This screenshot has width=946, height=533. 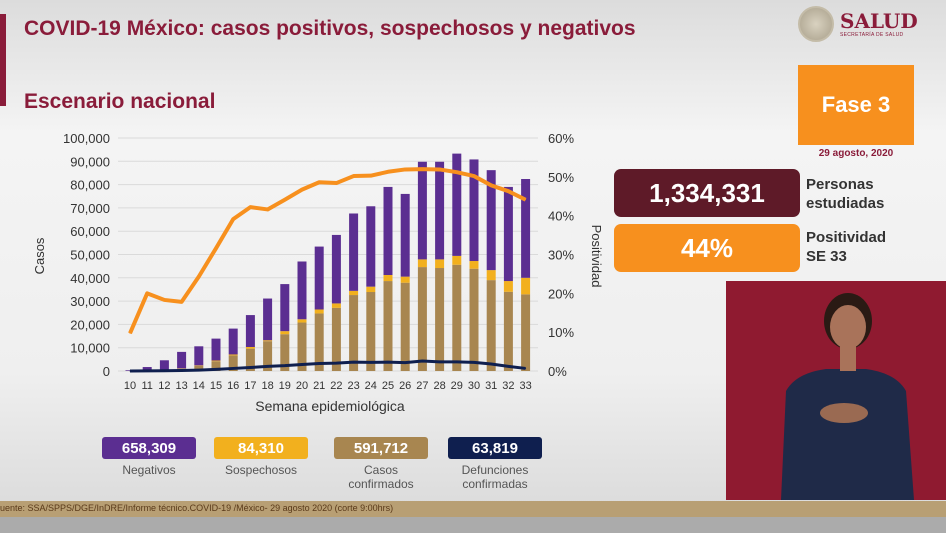 What do you see at coordinates (149, 470) in the screenshot?
I see `legend-label: Negativos` at bounding box center [149, 470].